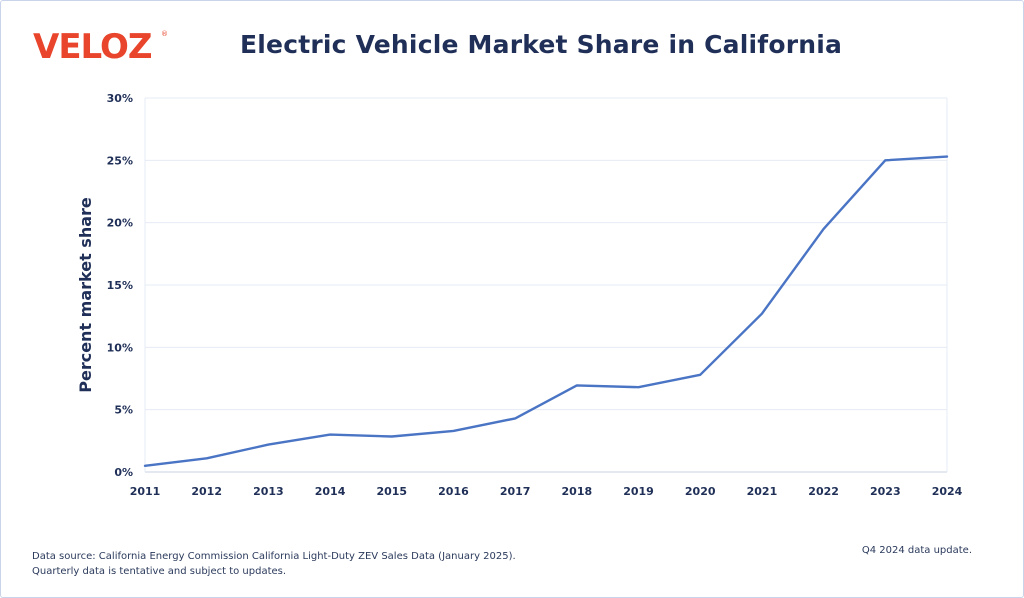 Image resolution: width=1024 pixels, height=598 pixels. I want to click on x-tick-label-2019: 2019, so click(638, 491).